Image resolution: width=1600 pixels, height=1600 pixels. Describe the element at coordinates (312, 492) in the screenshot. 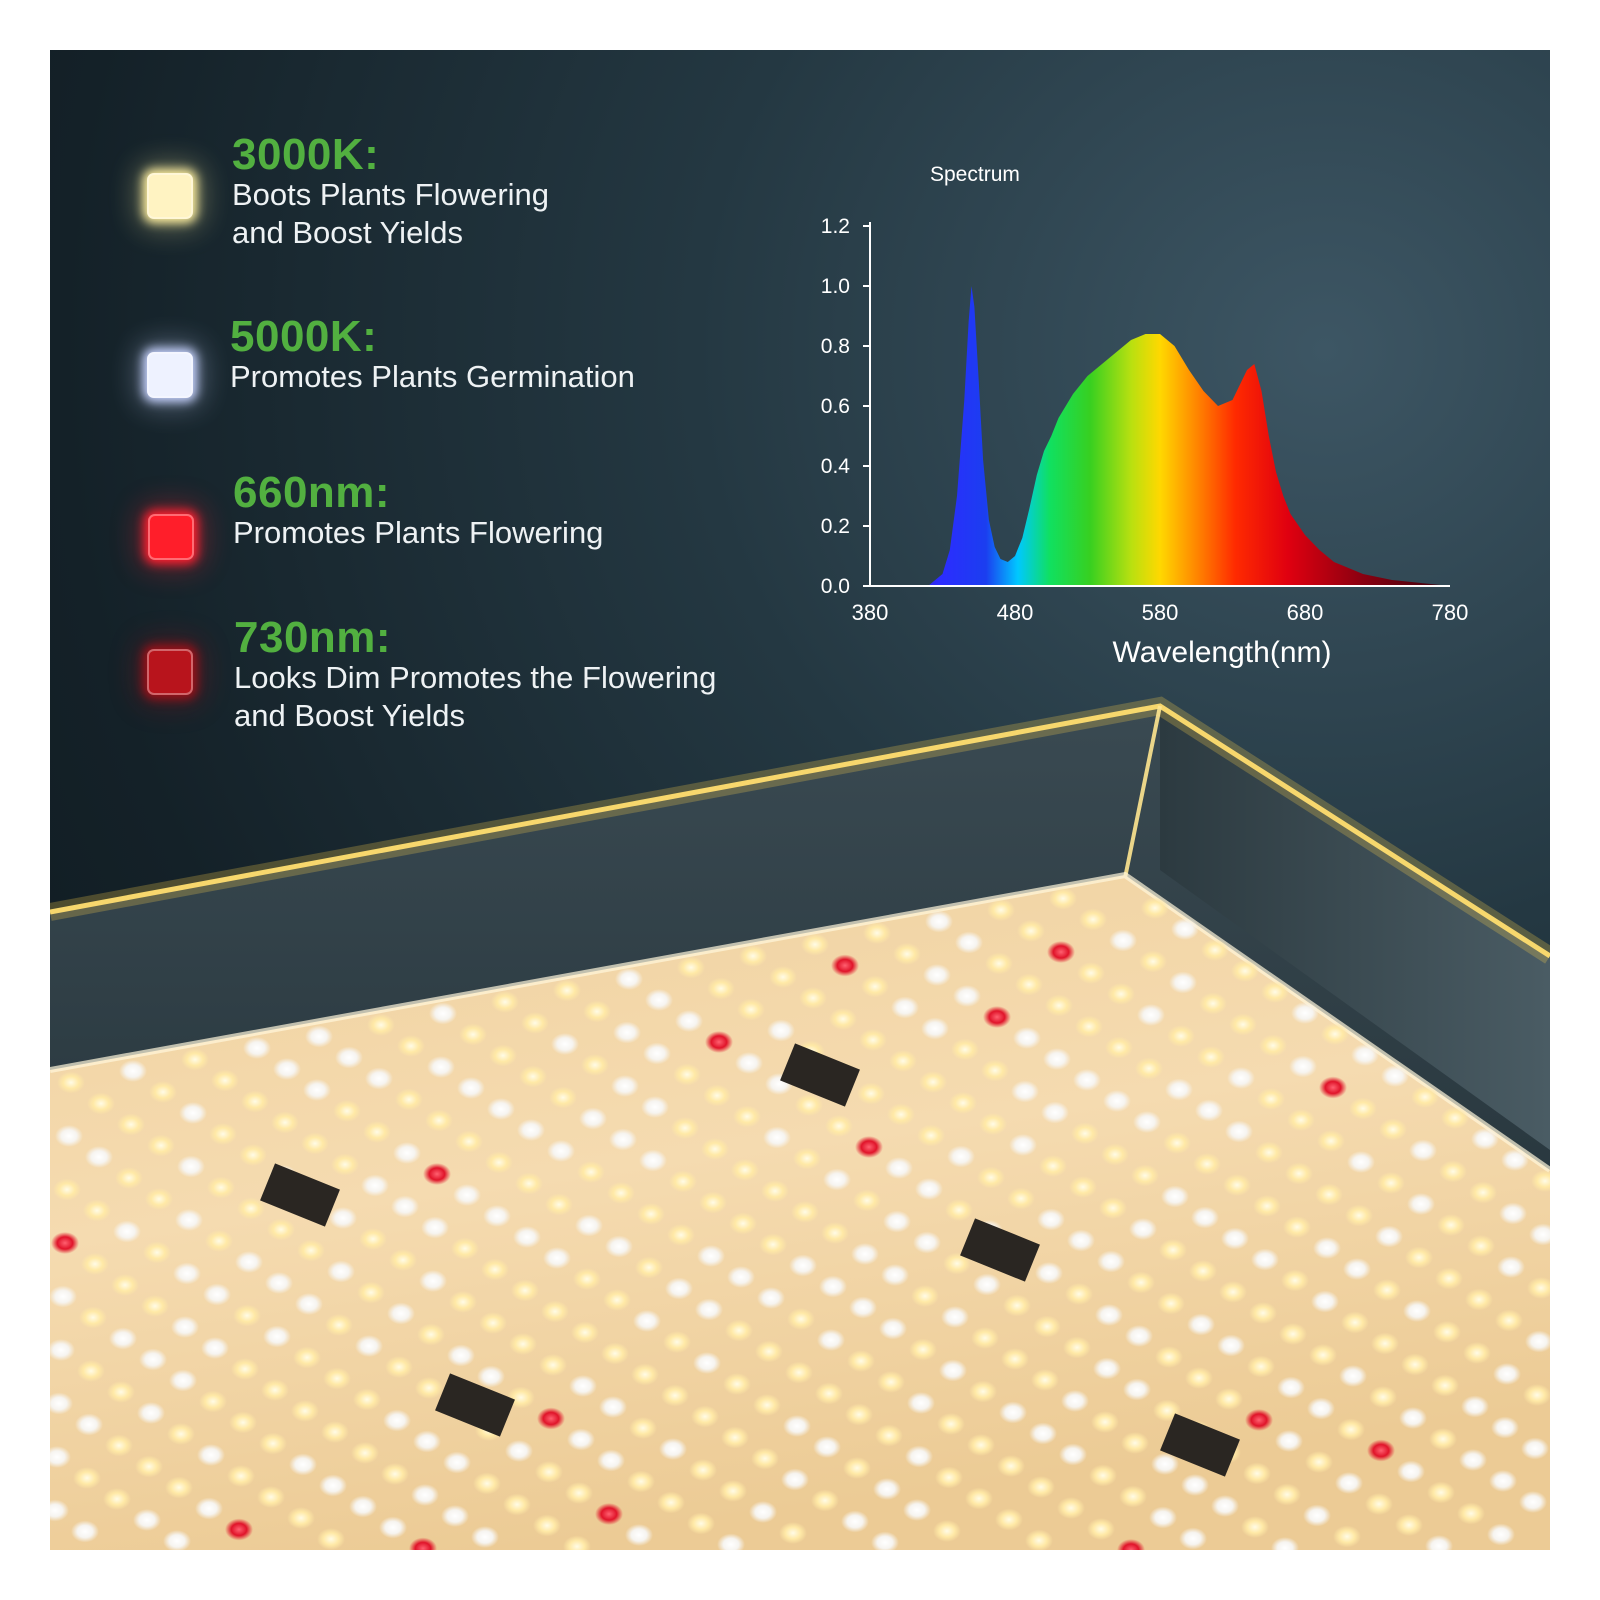

I see `feature-code: 660nm:` at that location.